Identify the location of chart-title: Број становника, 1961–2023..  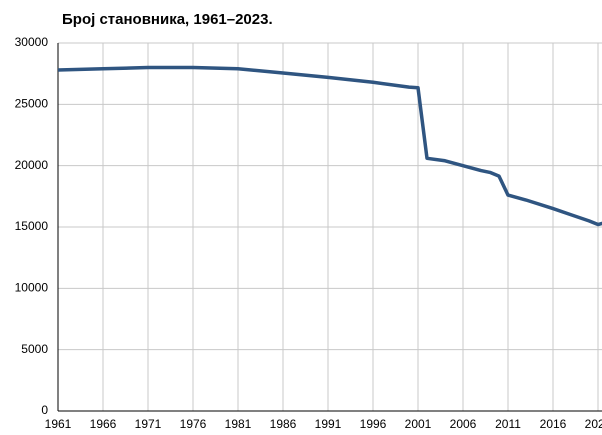
(167, 19).